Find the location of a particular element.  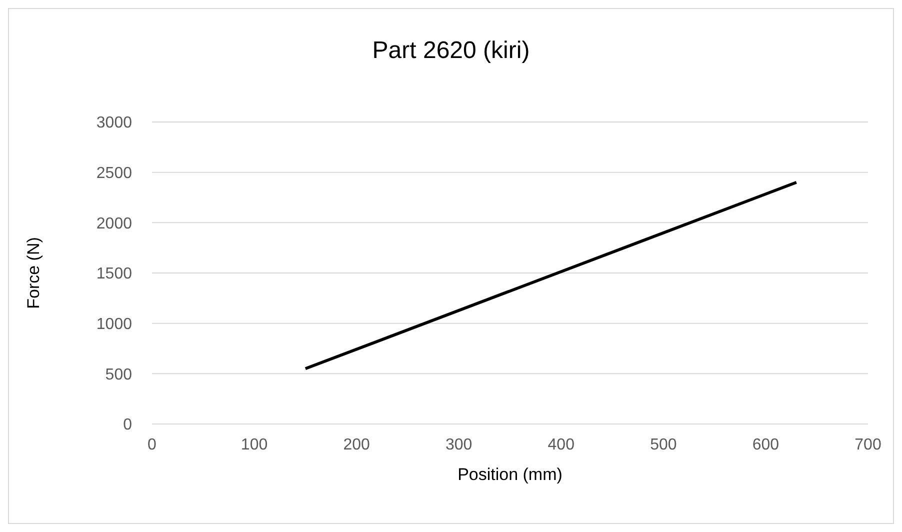

x-tick-label: 500 is located at coordinates (663, 445).